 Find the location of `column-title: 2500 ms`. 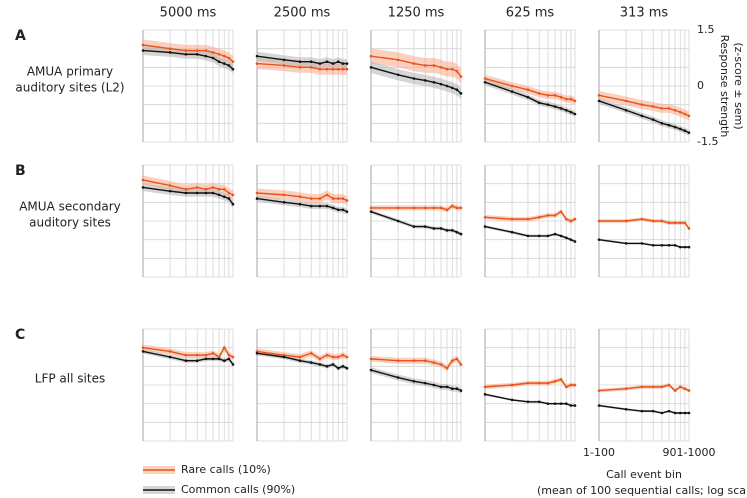

column-title: 2500 ms is located at coordinates (302, 13).